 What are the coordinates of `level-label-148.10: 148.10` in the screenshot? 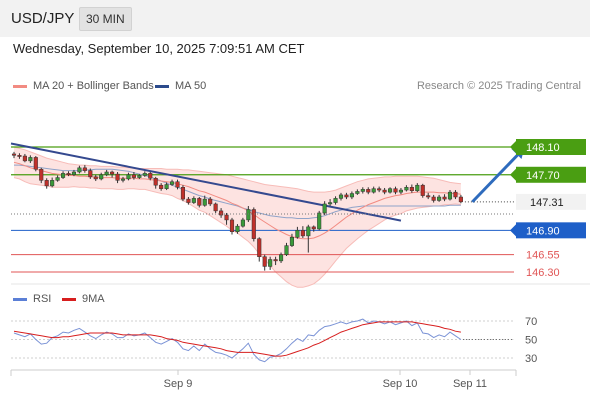 It's located at (543, 148).